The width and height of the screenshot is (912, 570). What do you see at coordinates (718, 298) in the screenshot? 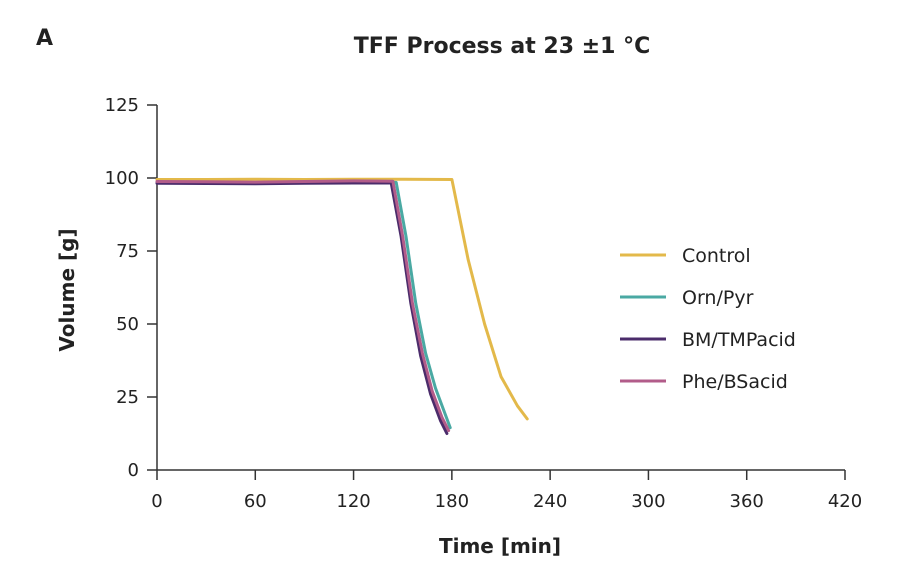
I see `legend-label-orn-pyr: Orn/Pyr` at bounding box center [718, 298].